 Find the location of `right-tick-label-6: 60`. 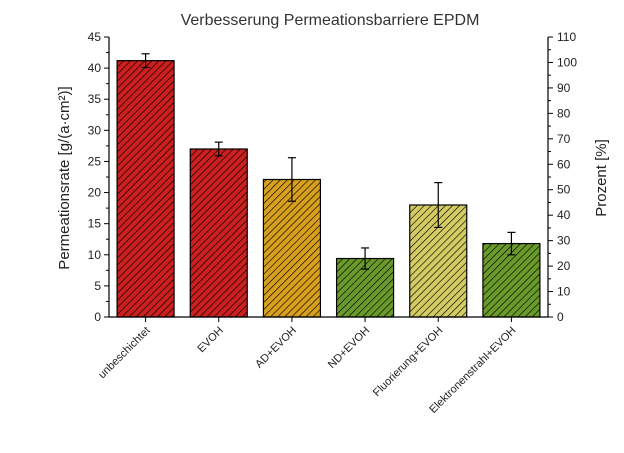

right-tick-label-6: 60 is located at coordinates (564, 164).